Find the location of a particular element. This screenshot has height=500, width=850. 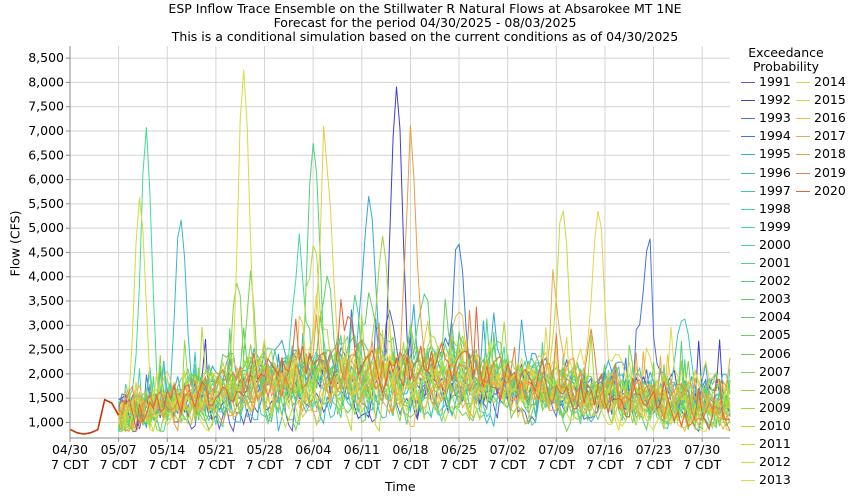

x-tick-label: 07/02 is located at coordinates (508, 449).